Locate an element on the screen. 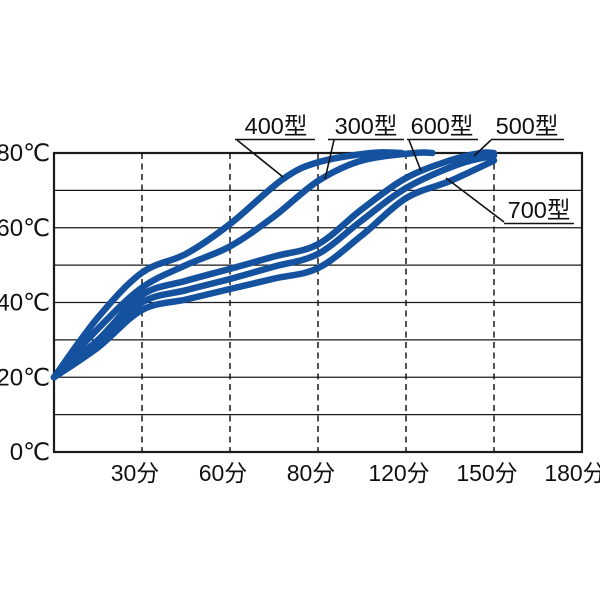  callout-leader-line-700型 is located at coordinates (475, 200).